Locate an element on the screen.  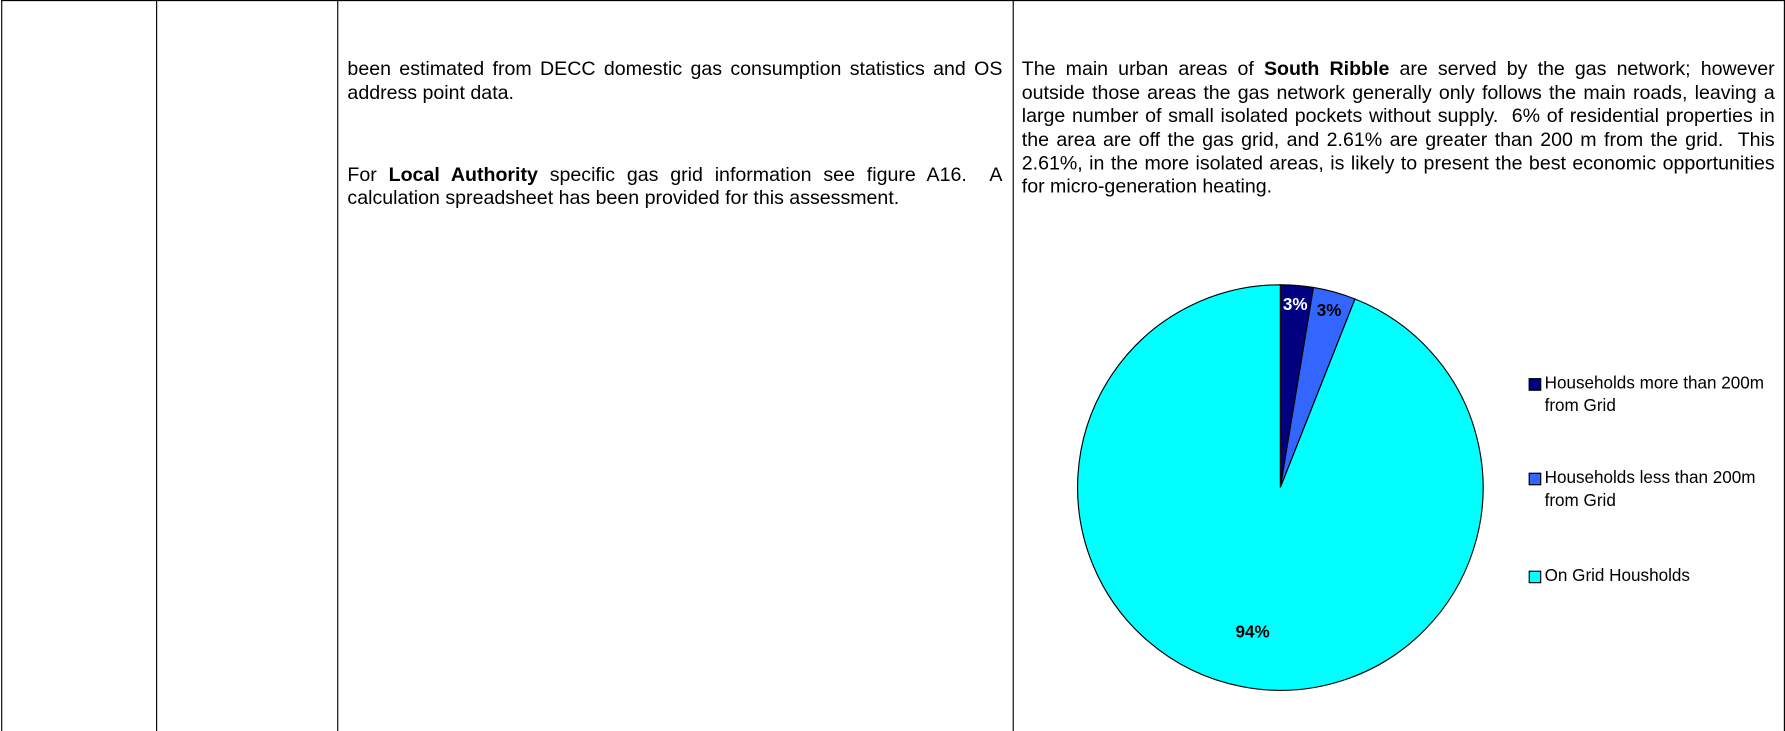
text: The main urban areas of is located at coordinates (1142, 68).